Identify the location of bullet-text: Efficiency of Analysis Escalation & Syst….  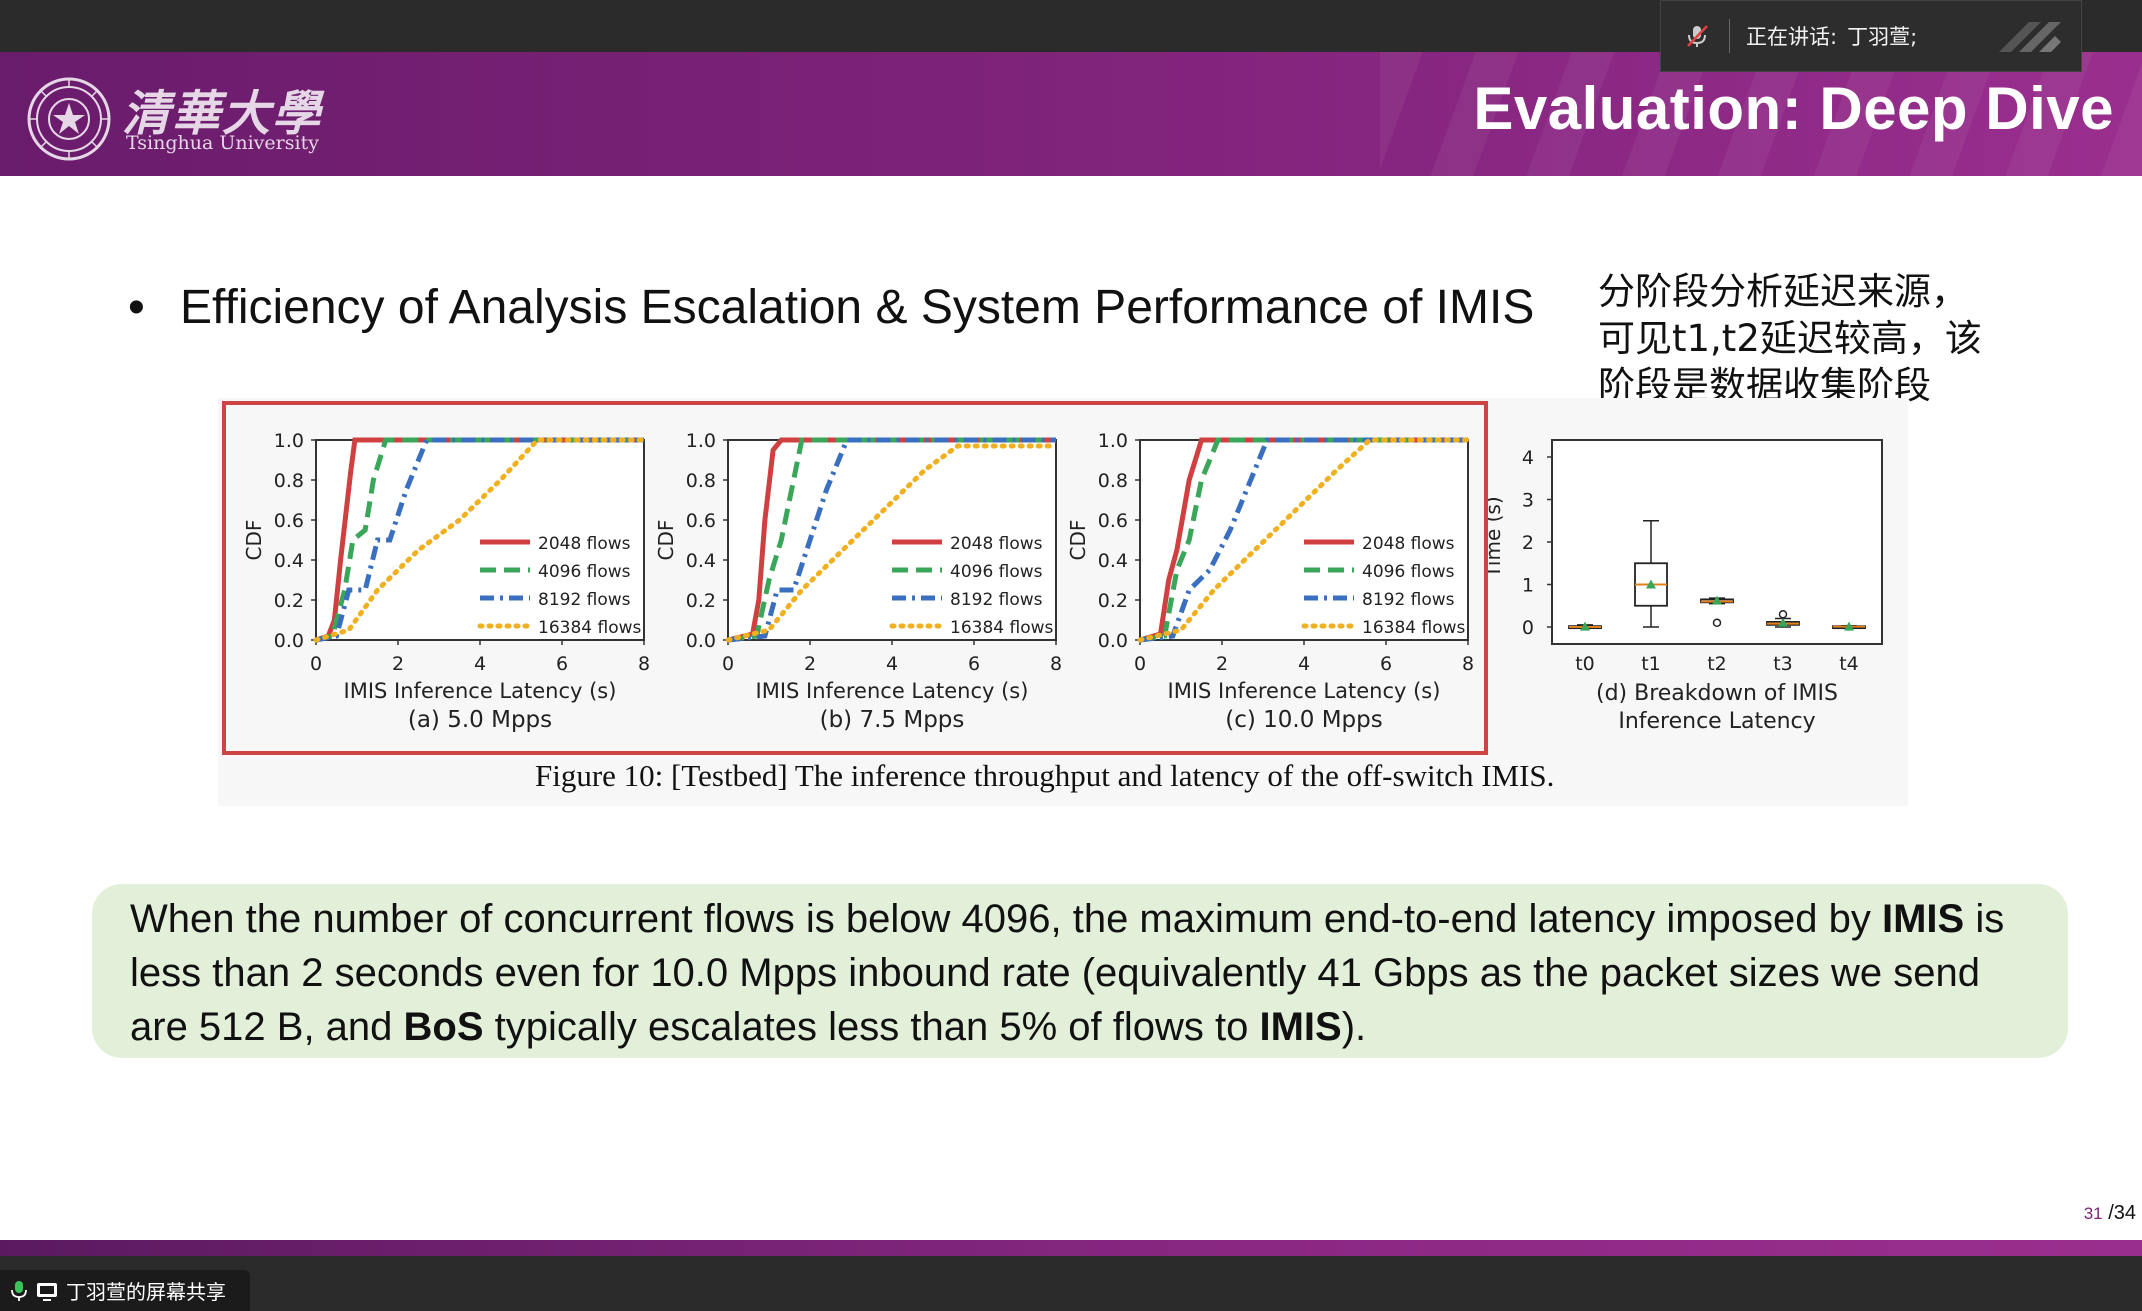
(857, 307).